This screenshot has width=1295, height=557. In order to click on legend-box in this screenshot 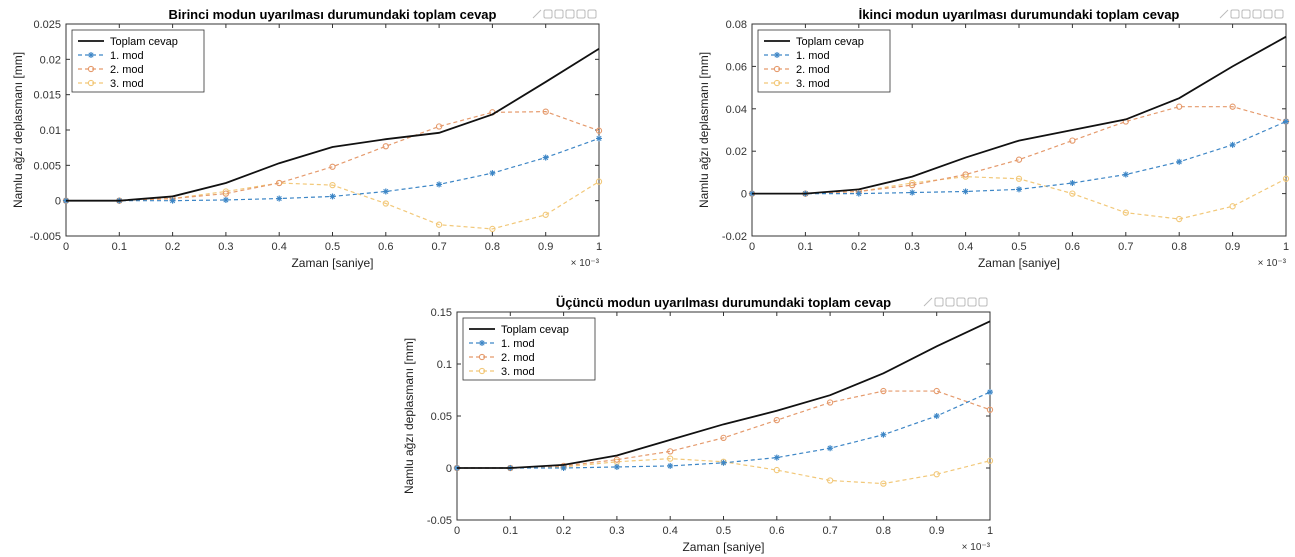, I will do `click(824, 61)`.